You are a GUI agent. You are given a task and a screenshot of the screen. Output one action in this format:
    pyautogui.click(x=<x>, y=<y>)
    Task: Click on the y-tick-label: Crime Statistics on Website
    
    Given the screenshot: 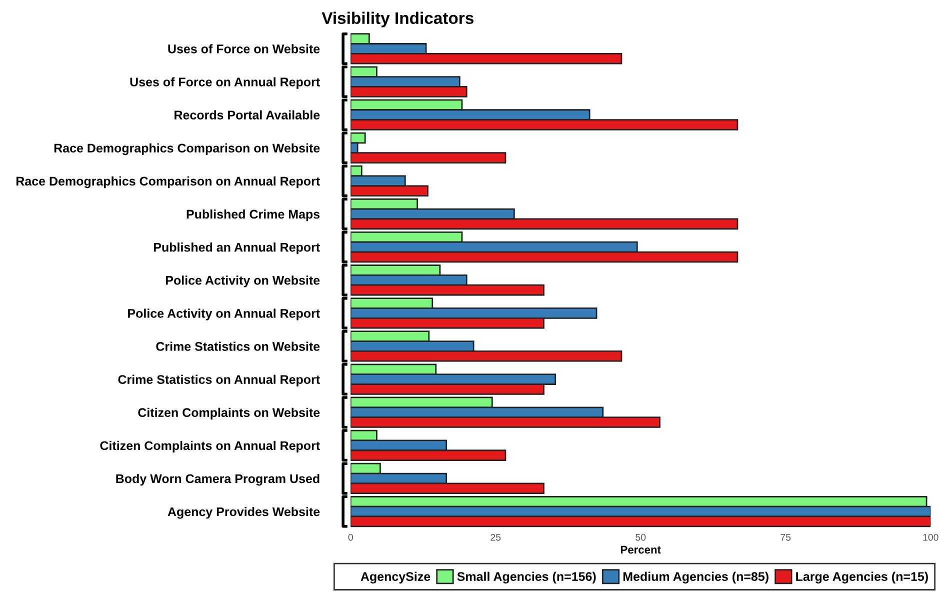 What is the action you would take?
    pyautogui.click(x=238, y=346)
    